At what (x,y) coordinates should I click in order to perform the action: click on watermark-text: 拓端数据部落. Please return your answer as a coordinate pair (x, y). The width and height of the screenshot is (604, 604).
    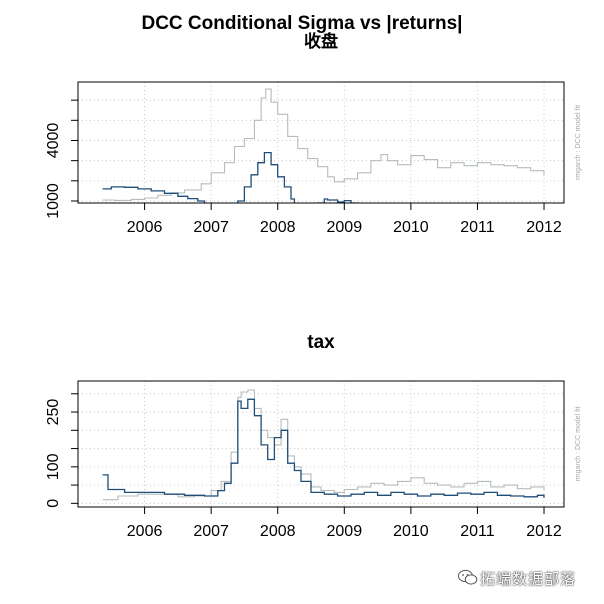
    Looking at the image, I should click on (528, 579).